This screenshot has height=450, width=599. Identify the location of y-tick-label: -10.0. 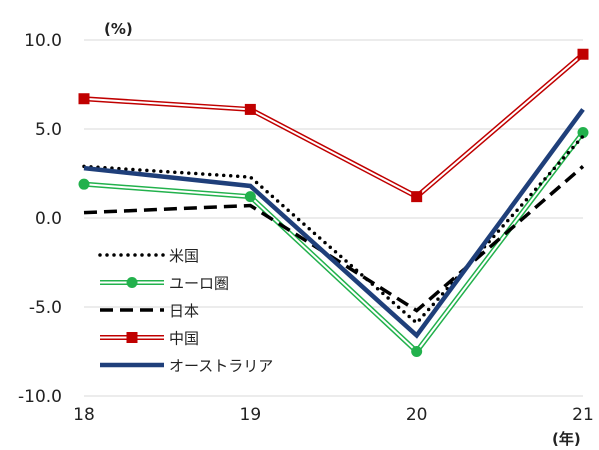
(40, 397).